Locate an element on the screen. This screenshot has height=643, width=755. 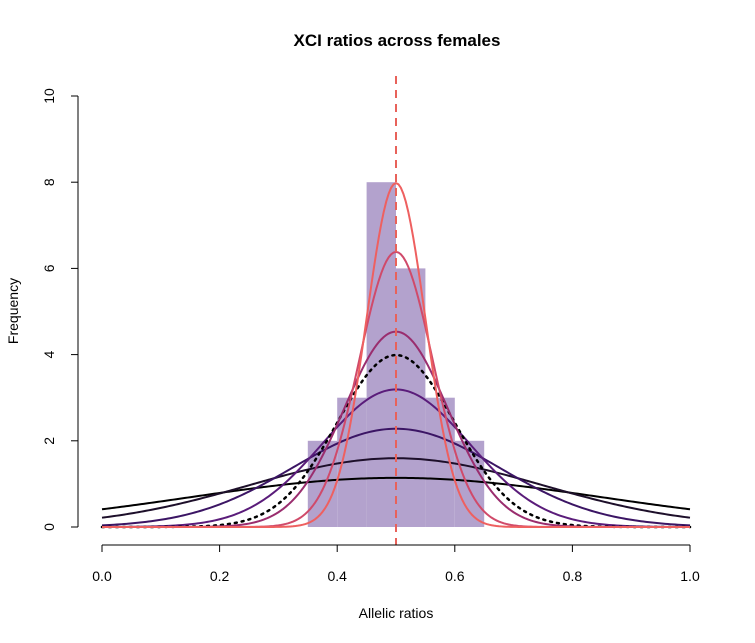
x-ticks: 0.0 0.2 0.4 0.6 0.8 1.0 is located at coordinates (396, 564).